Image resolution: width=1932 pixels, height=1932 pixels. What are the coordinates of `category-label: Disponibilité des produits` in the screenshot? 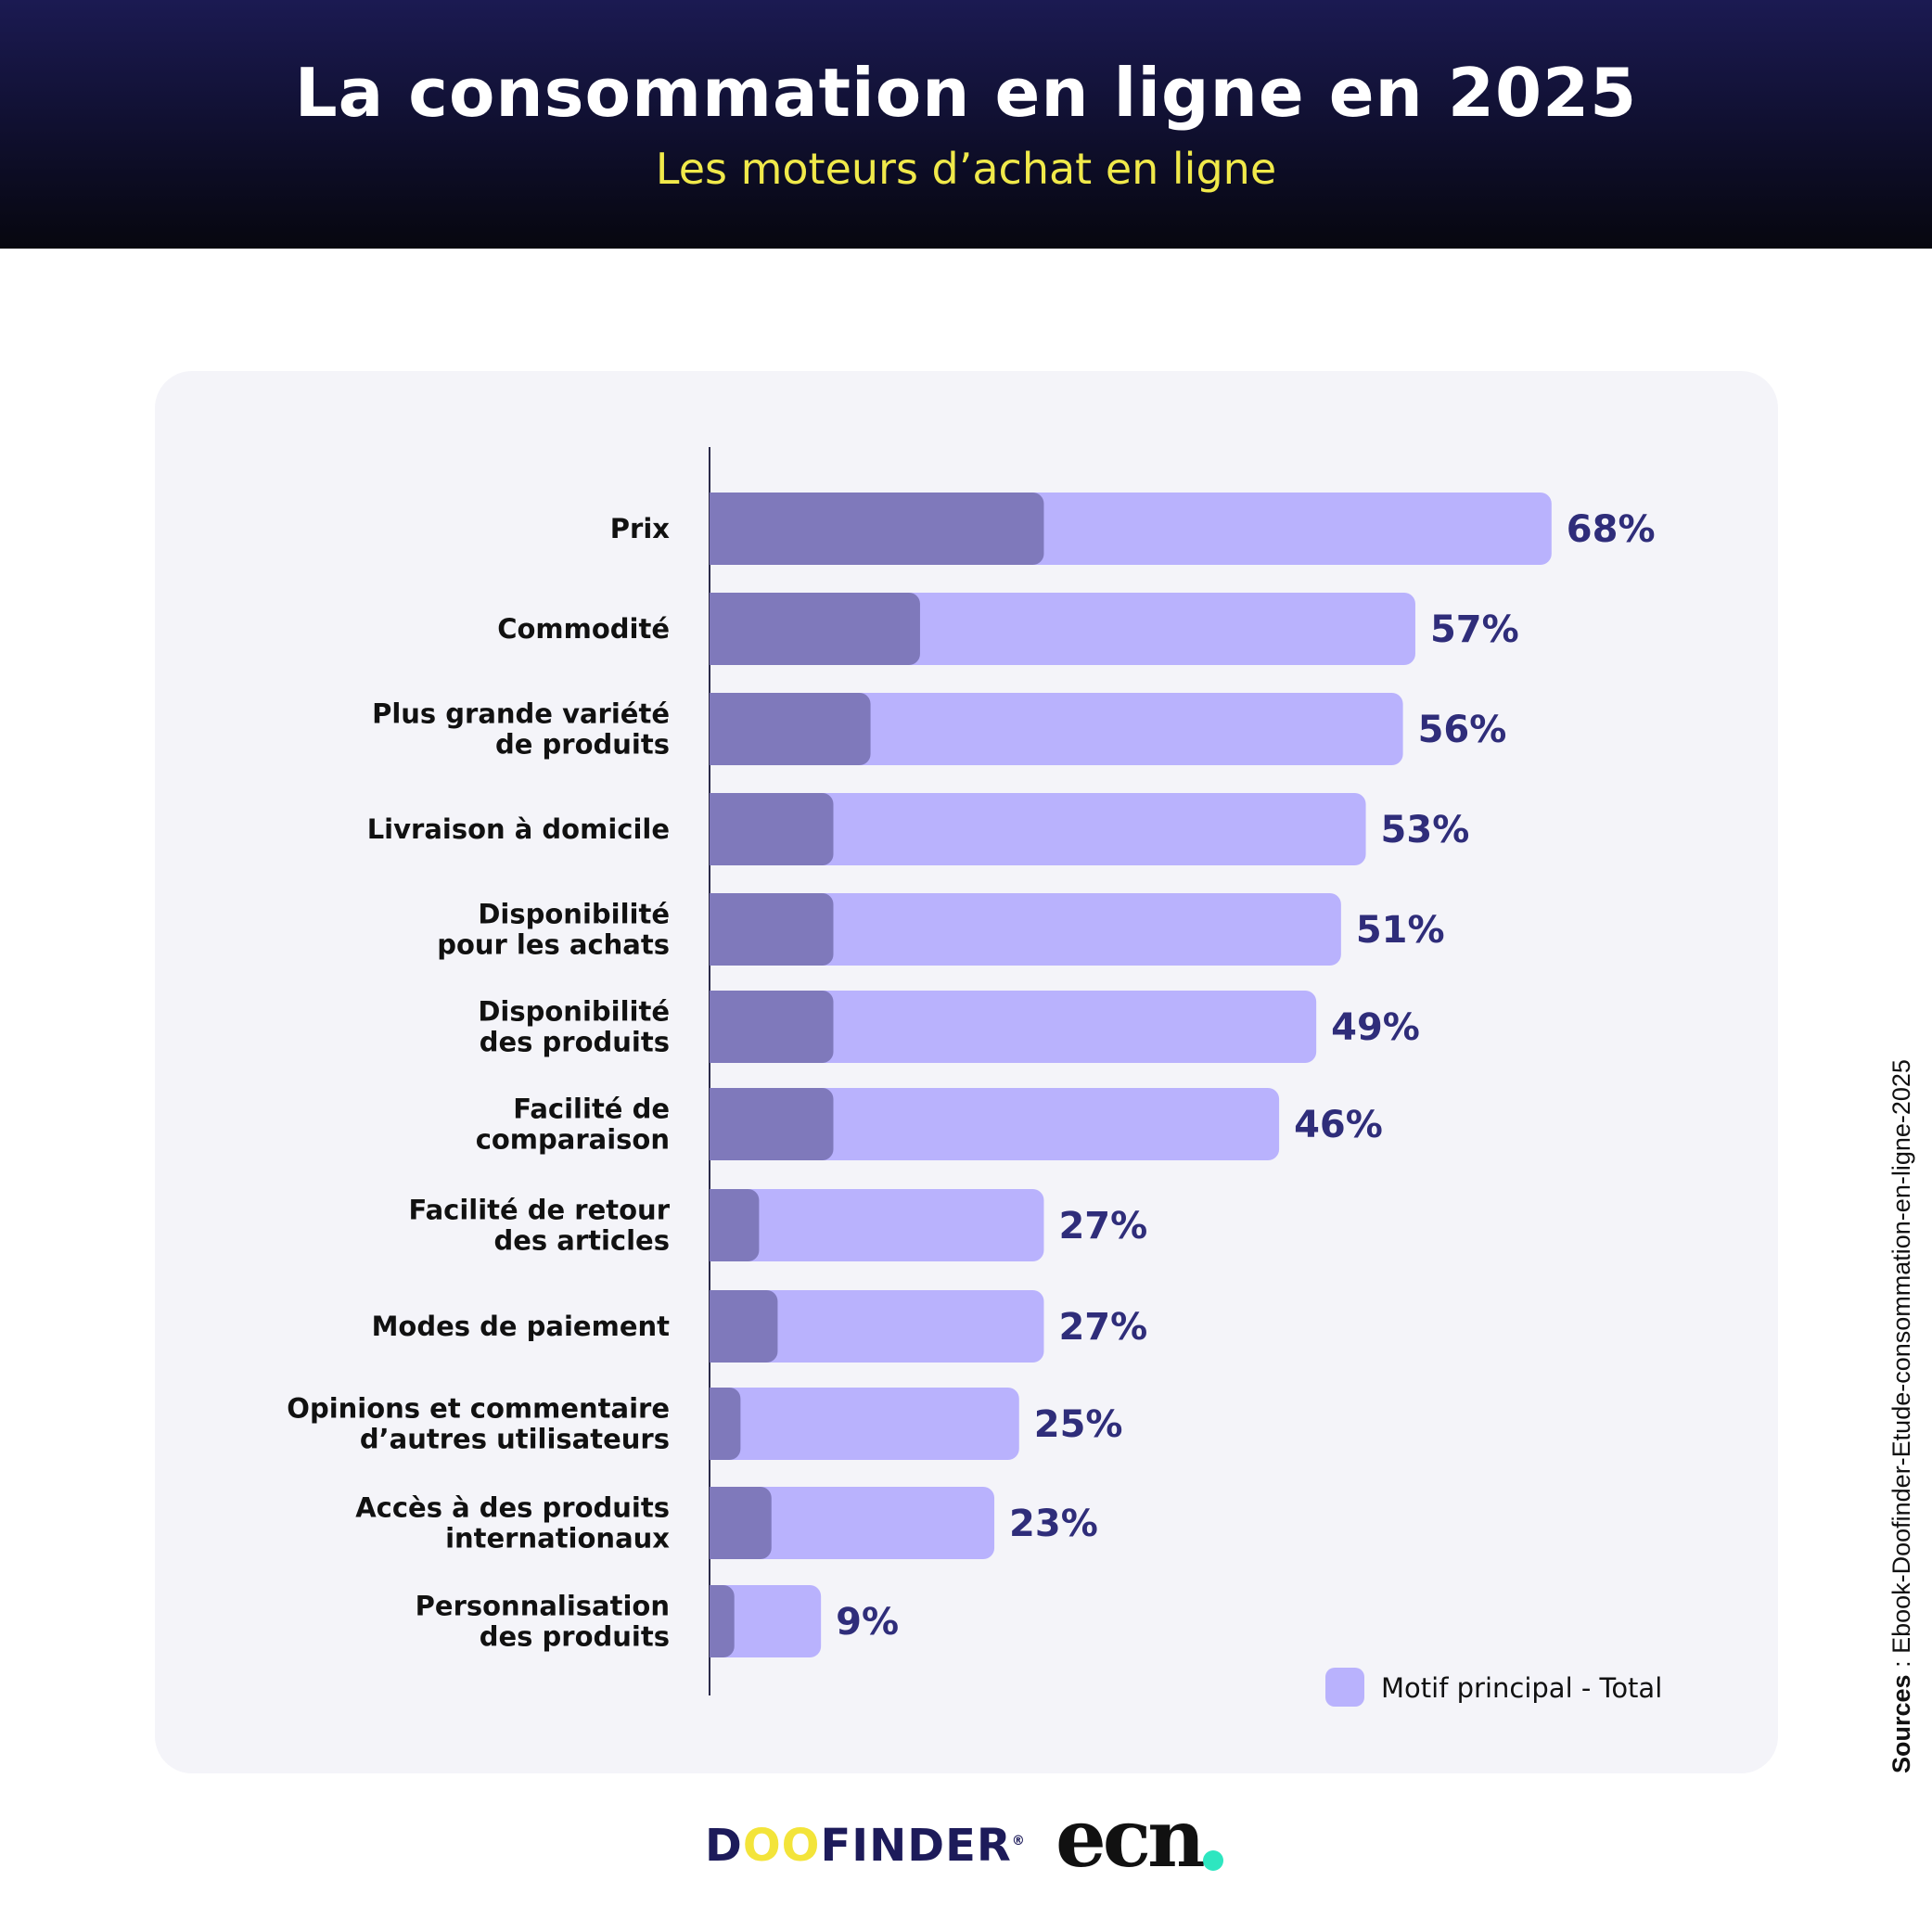 It's located at (574, 1027).